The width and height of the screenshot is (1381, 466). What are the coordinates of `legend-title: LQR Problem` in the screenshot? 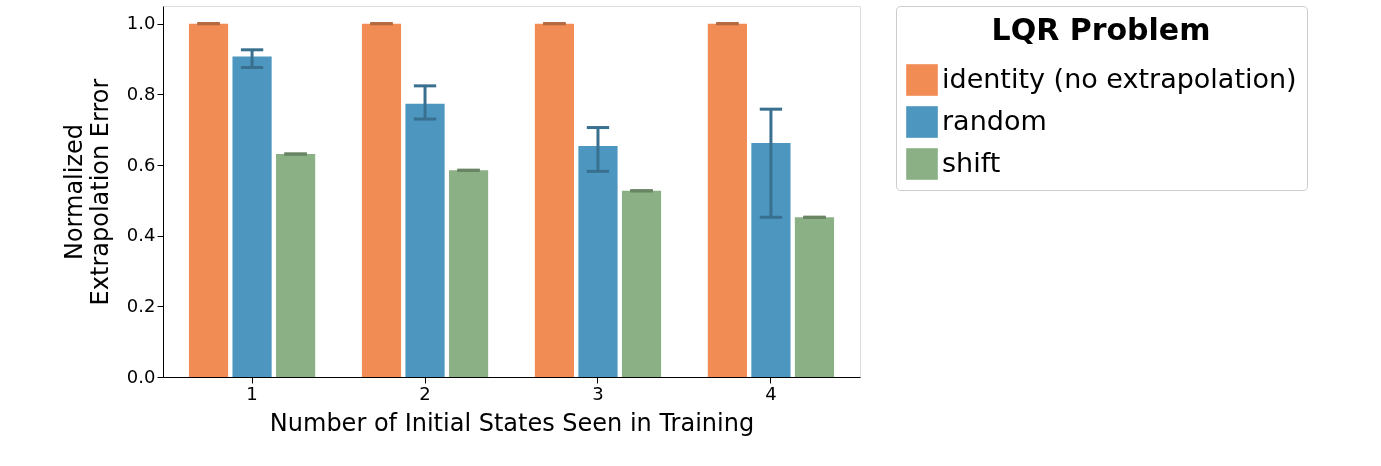 It's located at (1101, 29).